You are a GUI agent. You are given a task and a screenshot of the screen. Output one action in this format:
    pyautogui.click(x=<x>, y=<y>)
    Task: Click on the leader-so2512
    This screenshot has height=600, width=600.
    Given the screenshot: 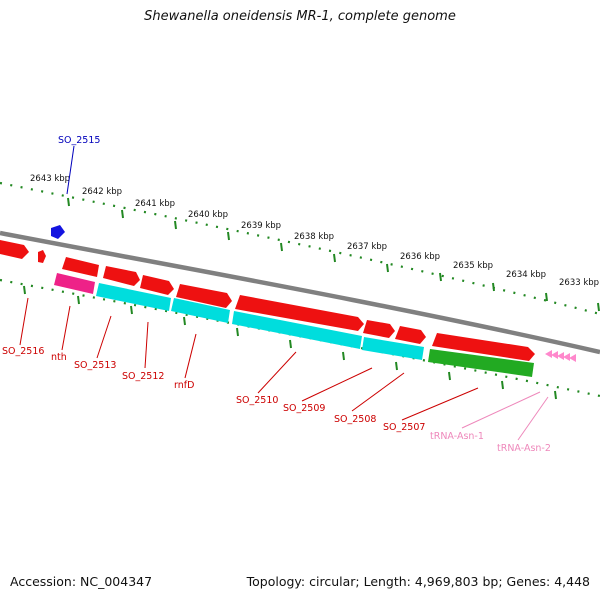 What is the action you would take?
    pyautogui.click(x=146, y=345)
    